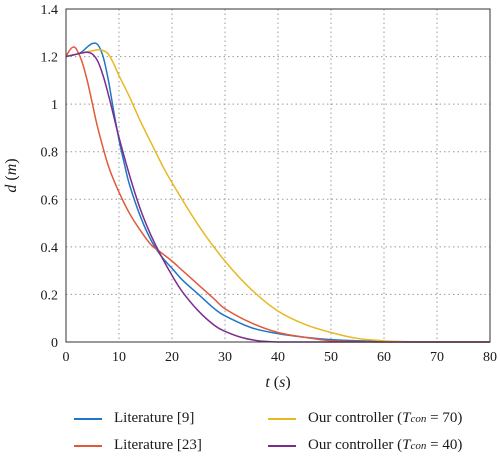 The height and width of the screenshot is (465, 500). What do you see at coordinates (50, 295) in the screenshot?
I see `y-tick-label: 0.2` at bounding box center [50, 295].